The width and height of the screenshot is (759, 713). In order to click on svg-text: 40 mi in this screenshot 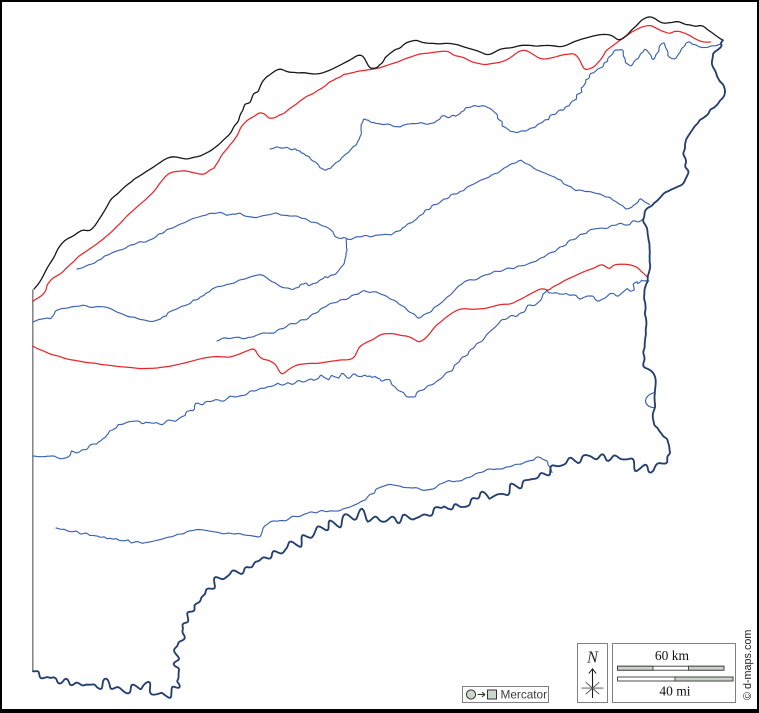, I will do `click(674, 691)`.